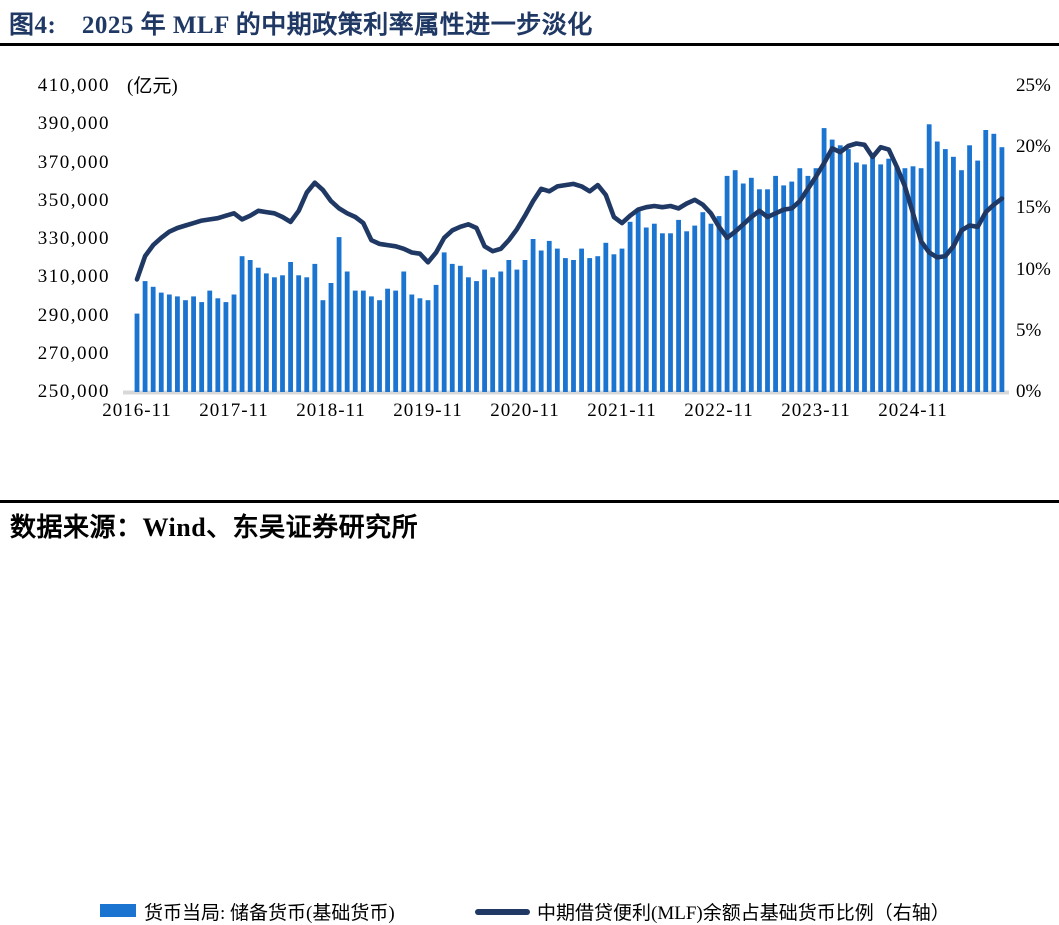  Describe the element at coordinates (137, 410) in the screenshot. I see `x-axis-tick: 2016-11` at that location.